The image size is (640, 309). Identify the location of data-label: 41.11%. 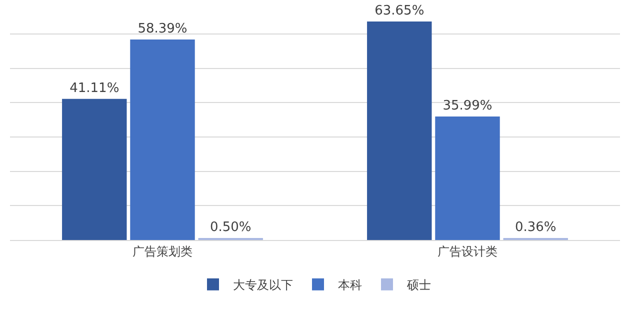
(95, 88).